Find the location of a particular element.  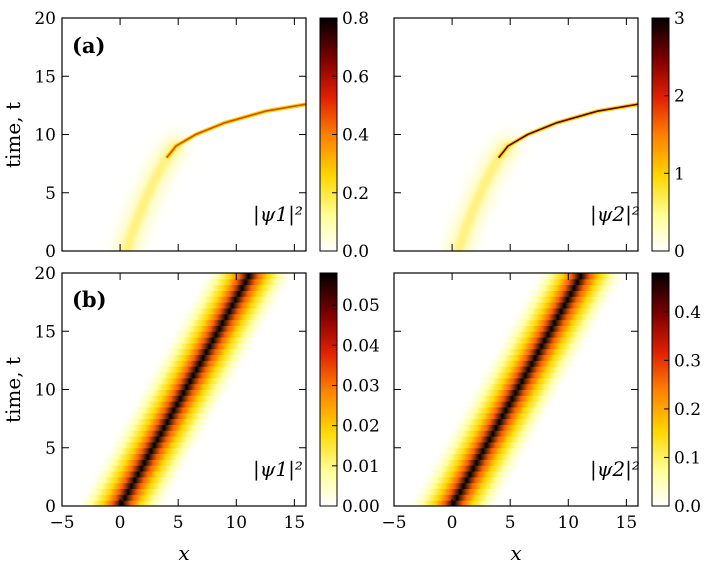

colorbar-tick-label: 0.1 is located at coordinates (687, 458).